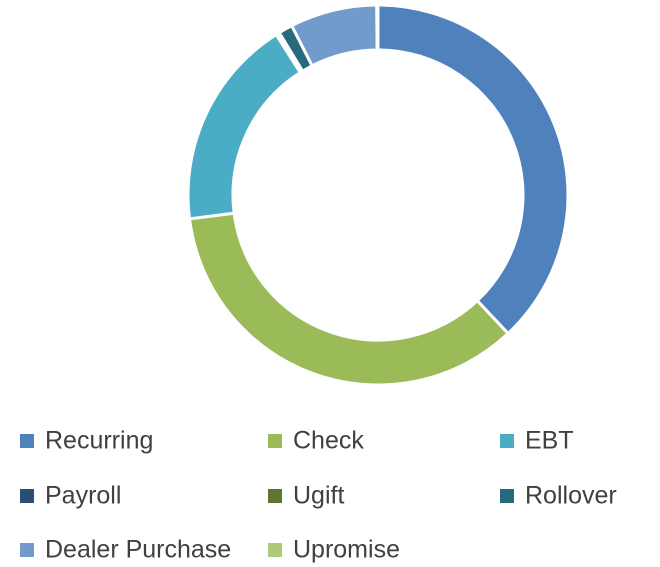  What do you see at coordinates (138, 550) in the screenshot?
I see `legend-label: Dealer Purchase` at bounding box center [138, 550].